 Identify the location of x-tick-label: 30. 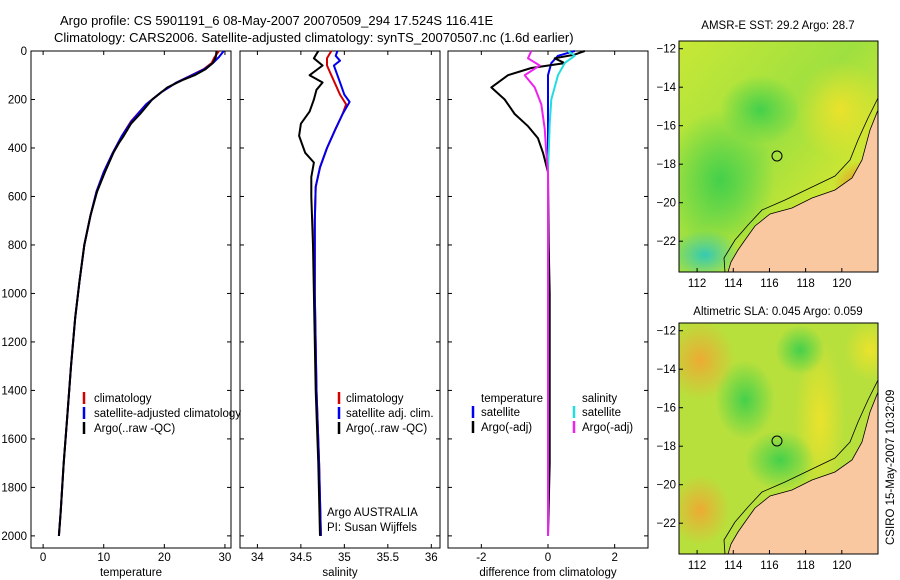
(225, 558).